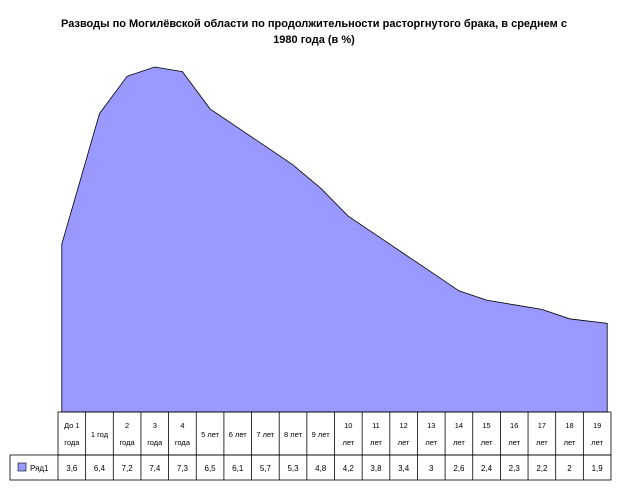  What do you see at coordinates (404, 468) in the screenshot?
I see `data-value-label: 3,4` at bounding box center [404, 468].